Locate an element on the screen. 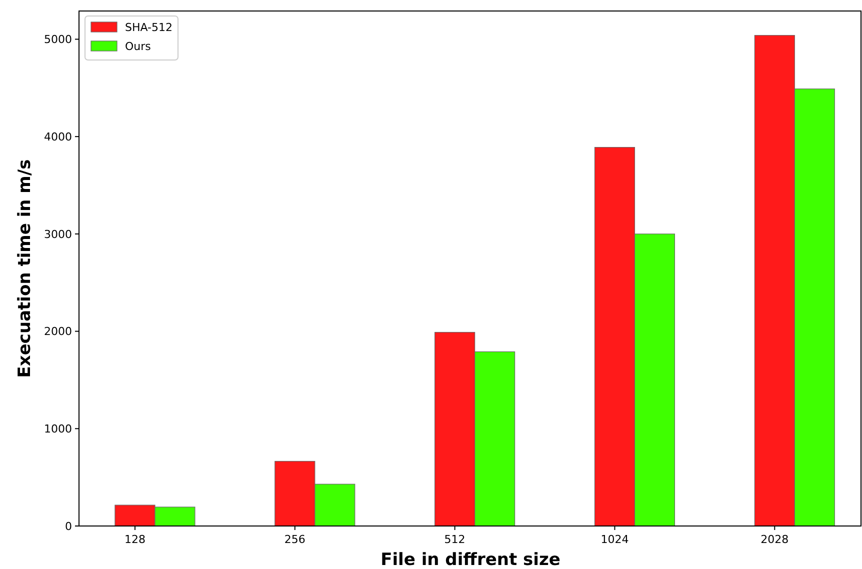 This screenshot has width=862, height=569. y-axis-title: Execuation time in m/s is located at coordinates (25, 268).